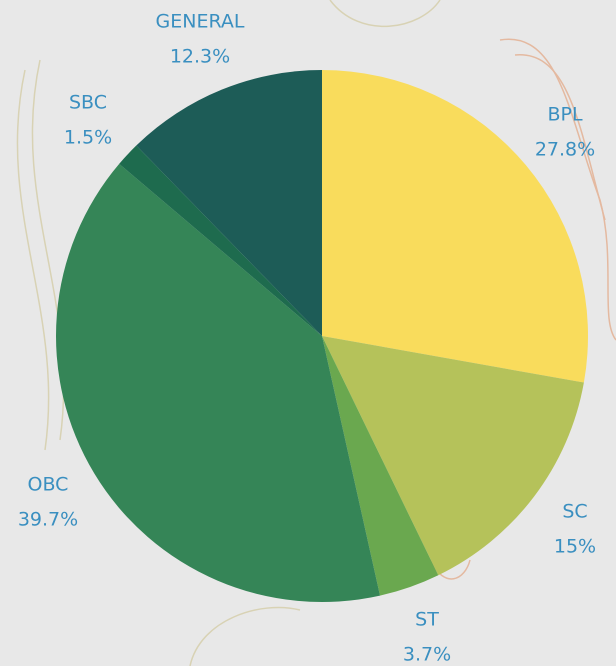  What do you see at coordinates (564, 115) in the screenshot?
I see `slice-label: BPL` at bounding box center [564, 115].